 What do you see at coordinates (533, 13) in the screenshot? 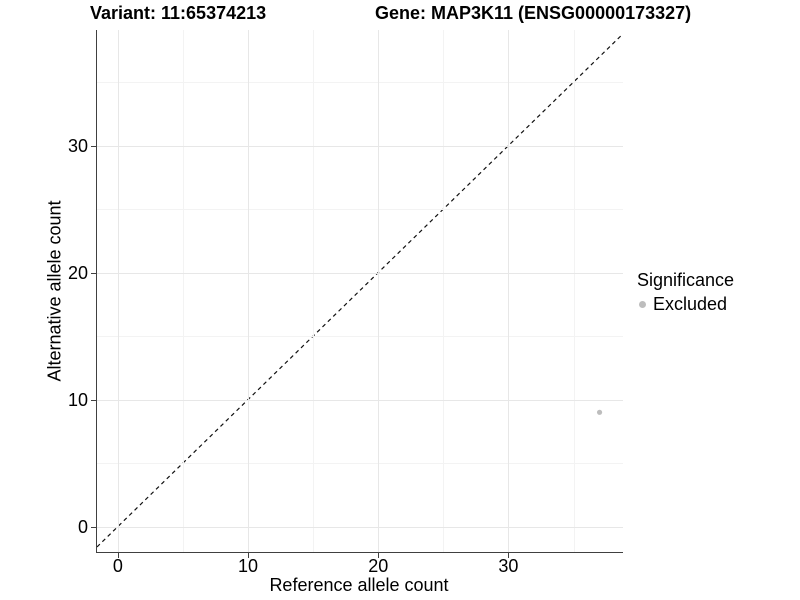
I see `plot-title-gene: Gene: MAP3K11 (ENSG00000173327)` at bounding box center [533, 13].